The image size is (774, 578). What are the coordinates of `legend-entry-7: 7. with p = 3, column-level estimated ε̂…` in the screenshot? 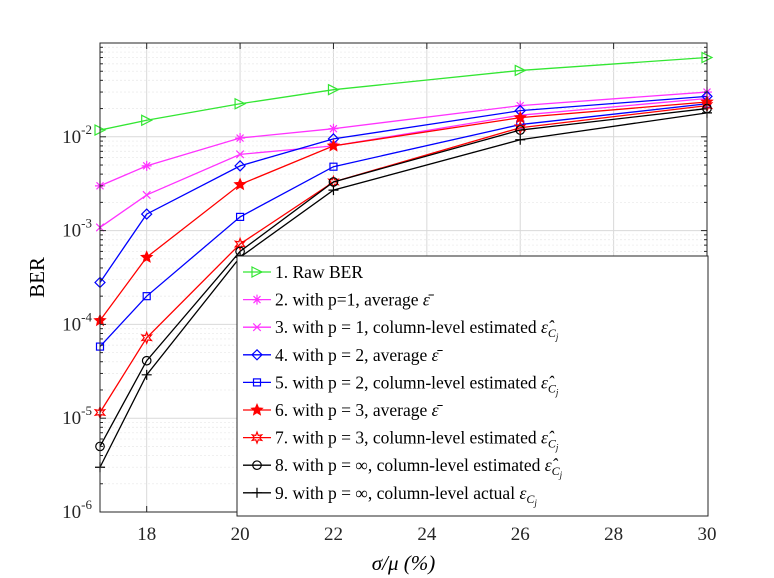 It's located at (401, 440).